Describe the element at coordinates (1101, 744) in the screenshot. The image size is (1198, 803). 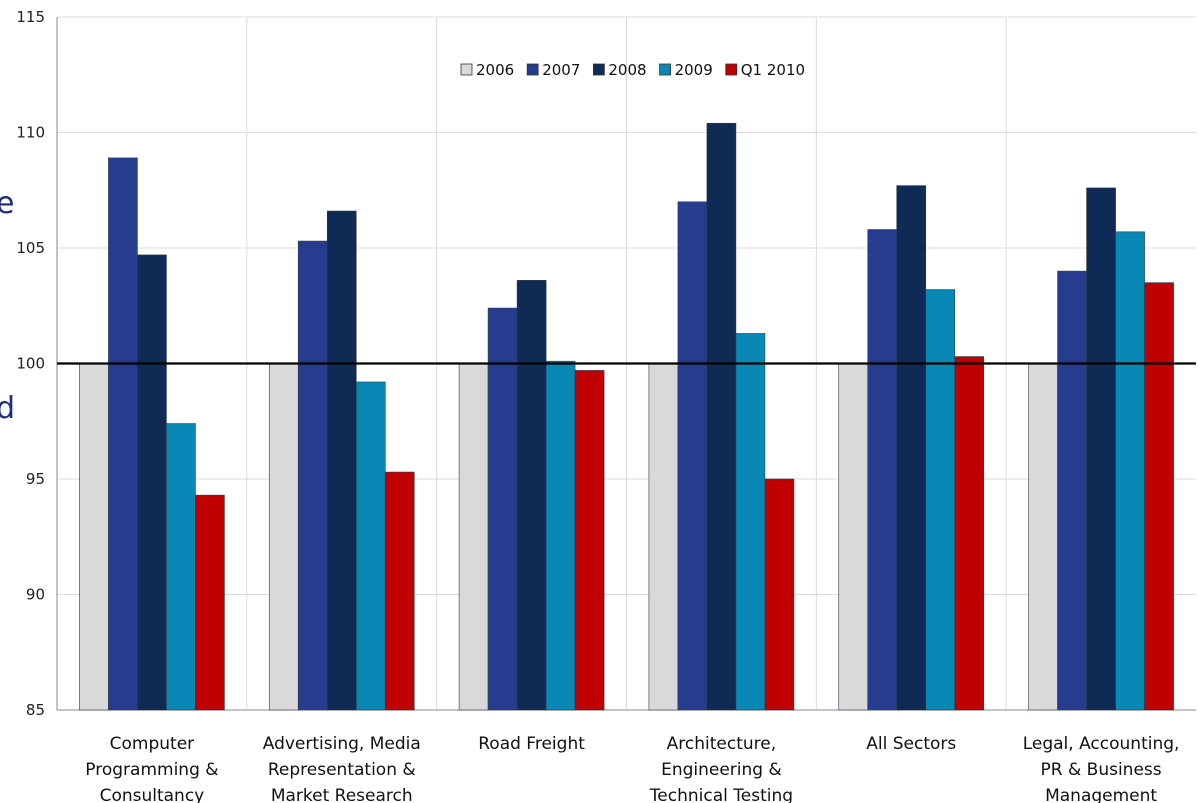
I see `x-category-label: Legal, Accounting,` at that location.